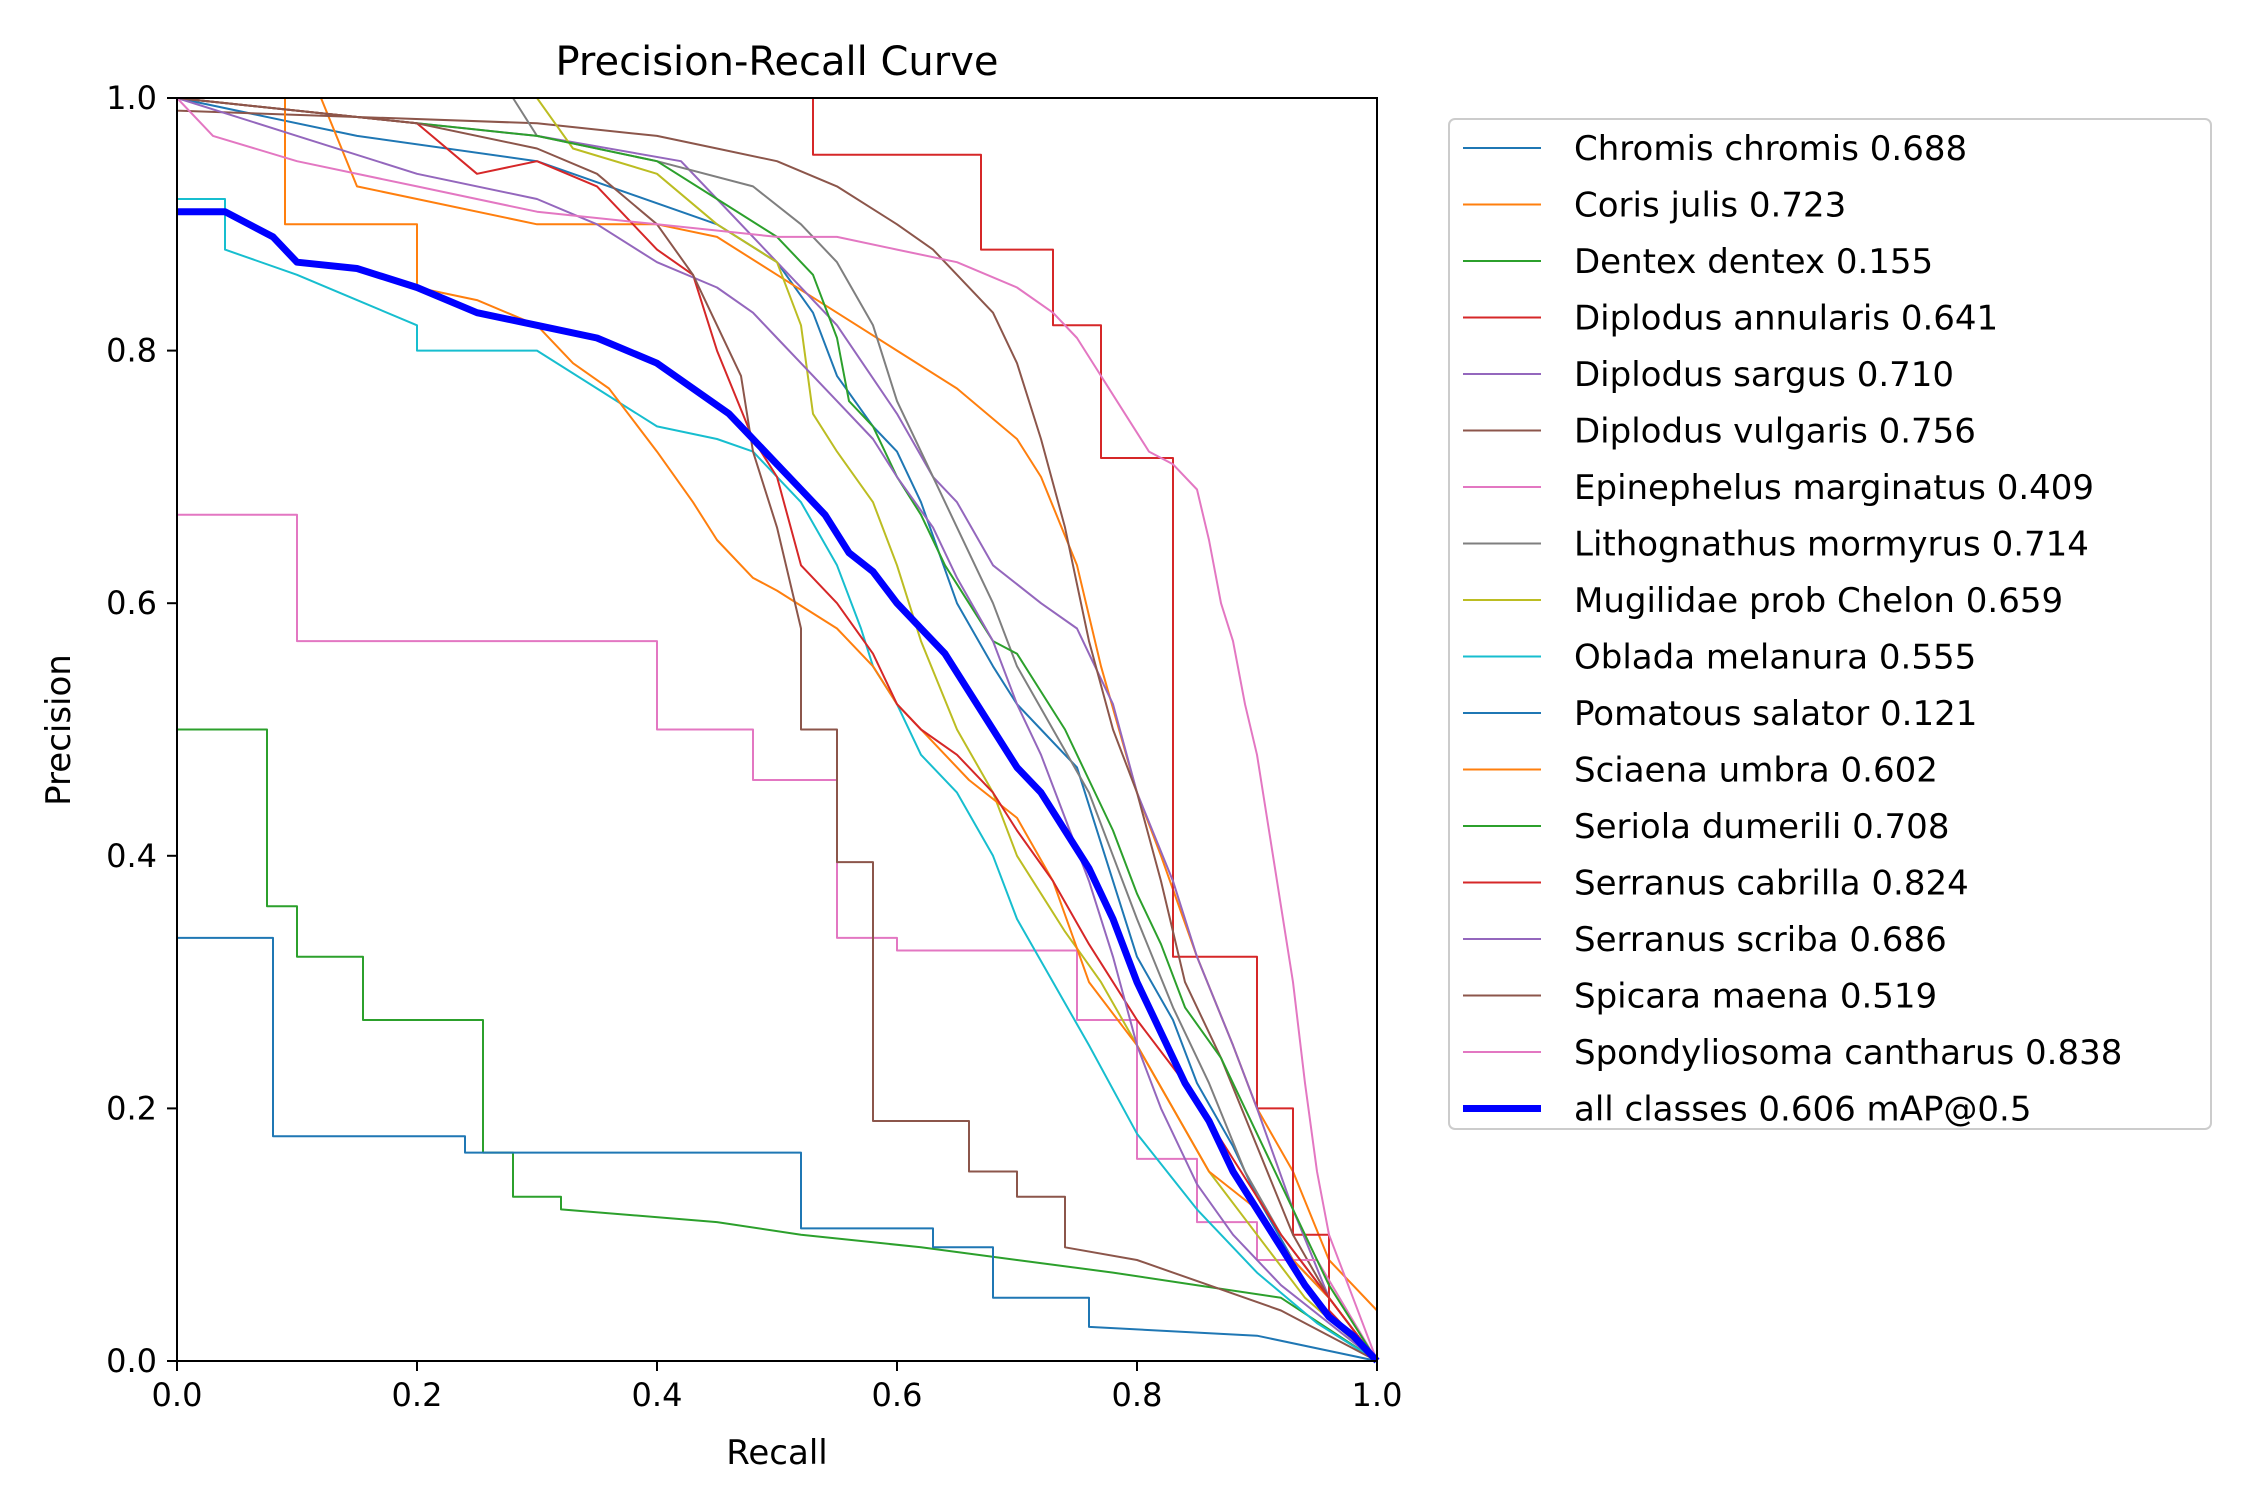 The image size is (2250, 1500). Describe the element at coordinates (1770, 149) in the screenshot. I see `legend-label-0: Chromis chromis 0.688` at that location.